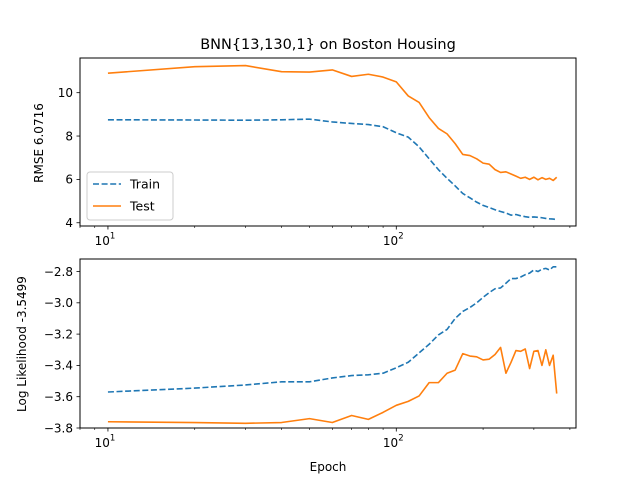  What do you see at coordinates (69, 158) in the screenshot?
I see `rmse-y-ticks: 4 6 8 10` at bounding box center [69, 158].